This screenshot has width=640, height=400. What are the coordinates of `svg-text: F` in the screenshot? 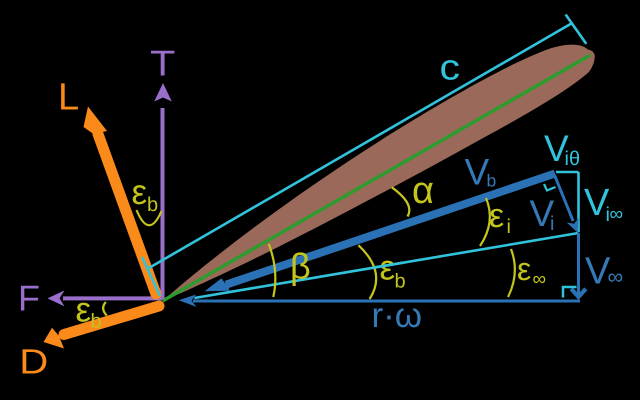 It's located at (29, 297).